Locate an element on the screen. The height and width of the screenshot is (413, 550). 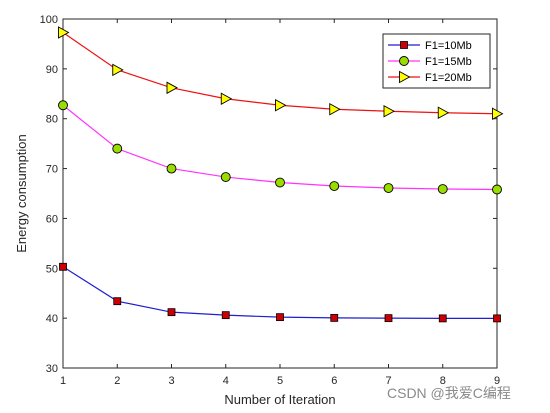
x-tick-label: 4 is located at coordinates (226, 381).